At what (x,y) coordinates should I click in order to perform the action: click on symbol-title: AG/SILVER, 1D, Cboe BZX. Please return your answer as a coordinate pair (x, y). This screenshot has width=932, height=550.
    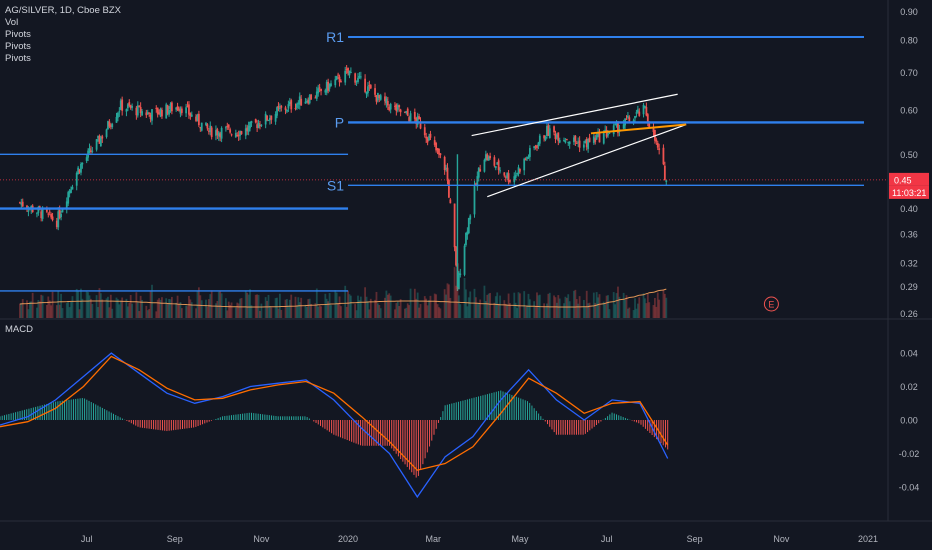
    Looking at the image, I should click on (63, 10).